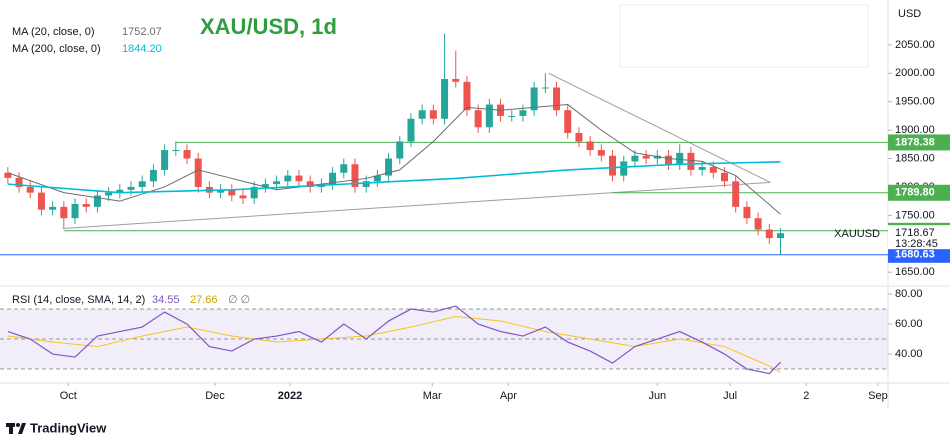  I want to click on x-tick-label: Sep, so click(878, 396).